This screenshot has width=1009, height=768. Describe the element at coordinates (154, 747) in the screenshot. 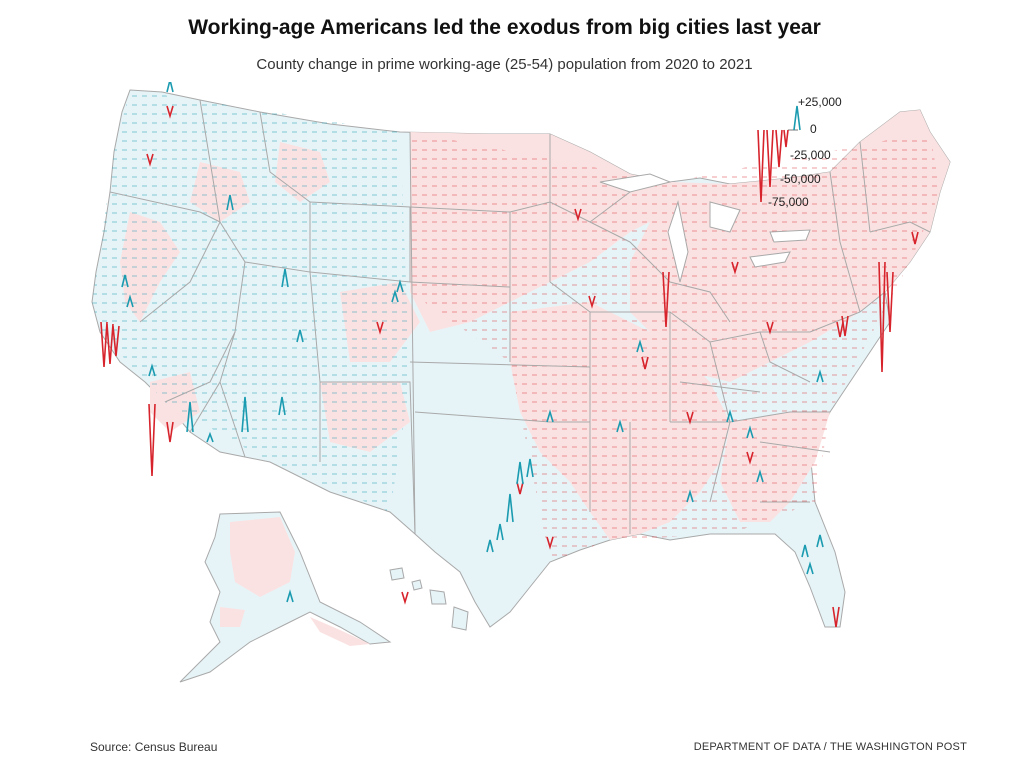

I see `source-note: Source: Census Bureau` at that location.